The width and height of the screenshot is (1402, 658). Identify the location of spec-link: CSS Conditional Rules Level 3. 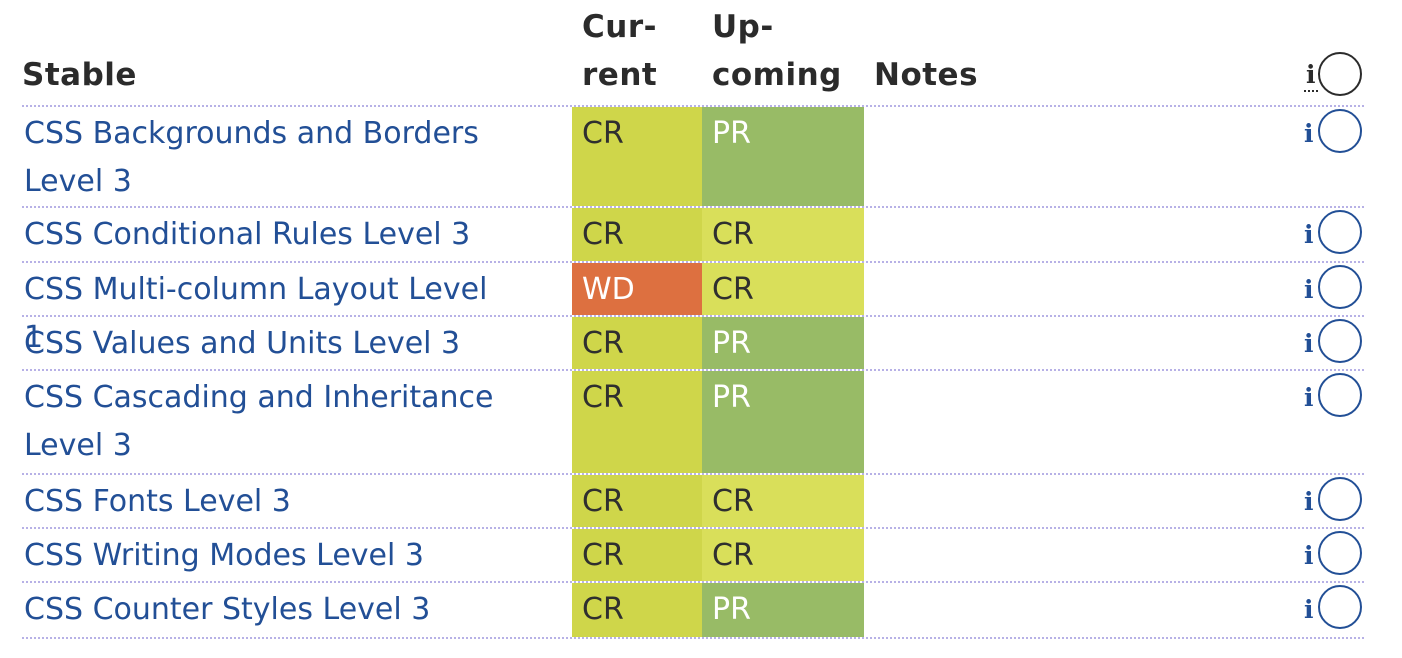
(247, 234).